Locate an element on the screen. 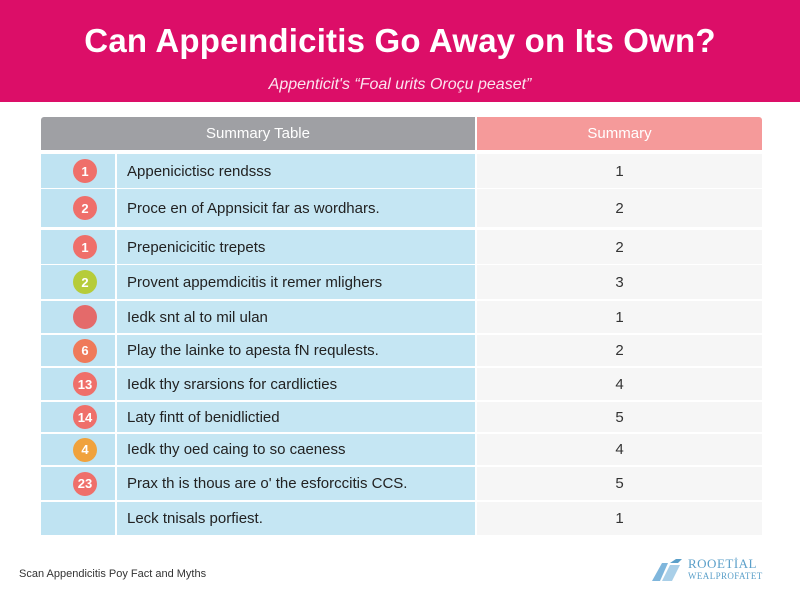 This screenshot has width=800, height=600. logo-tagline: WEALPROFATET is located at coordinates (725, 576).